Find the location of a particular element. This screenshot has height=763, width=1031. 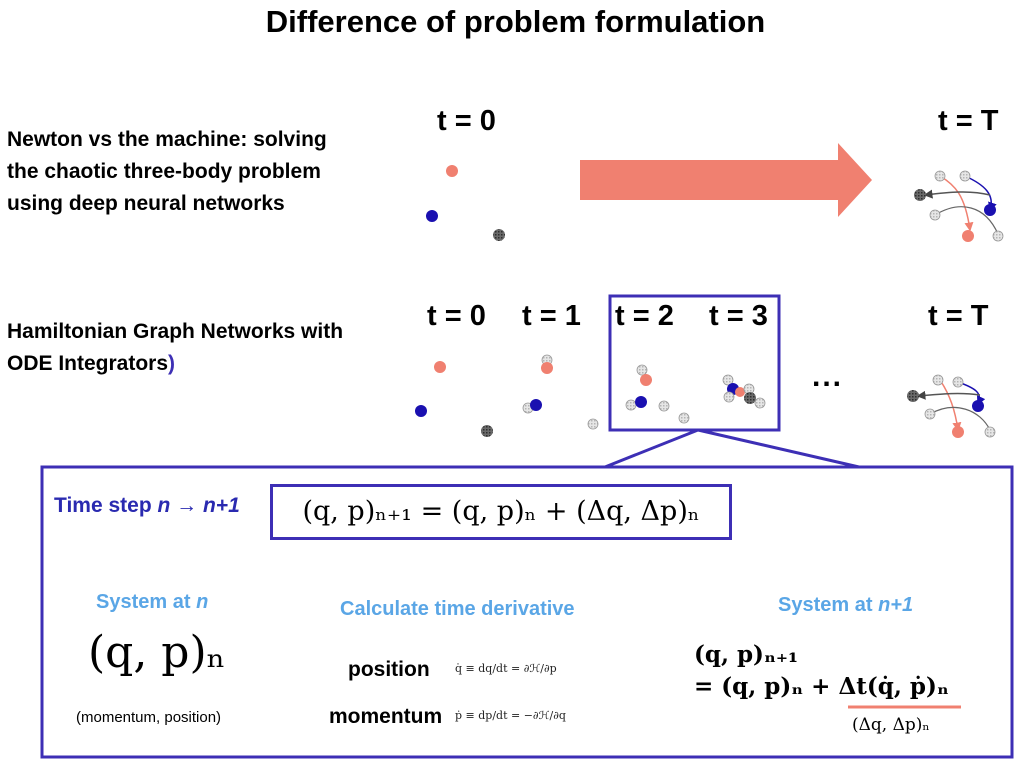

row2-tT-label: t = T is located at coordinates (958, 316).